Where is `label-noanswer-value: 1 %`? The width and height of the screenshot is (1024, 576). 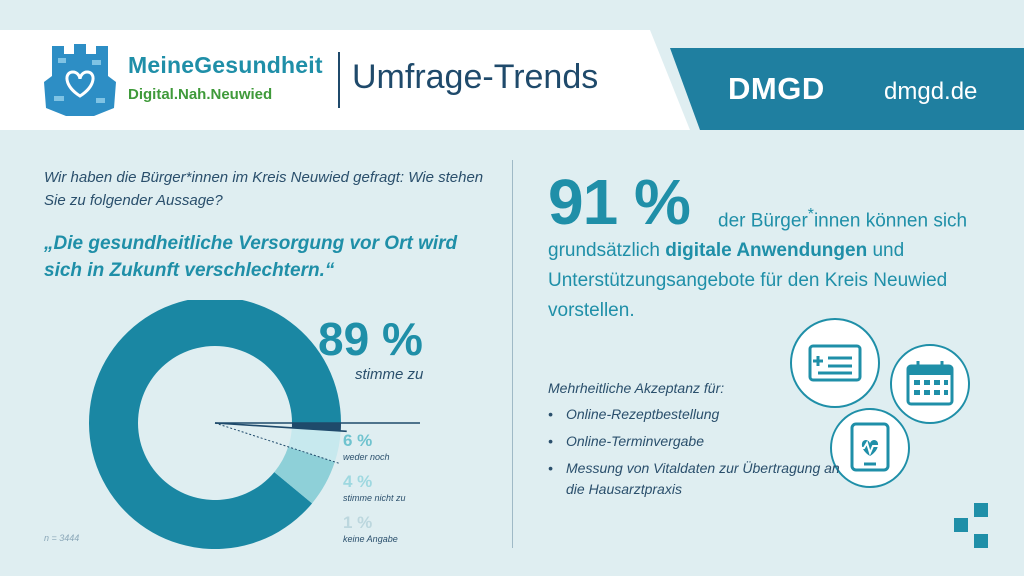 label-noanswer-value: 1 % is located at coordinates (358, 522).